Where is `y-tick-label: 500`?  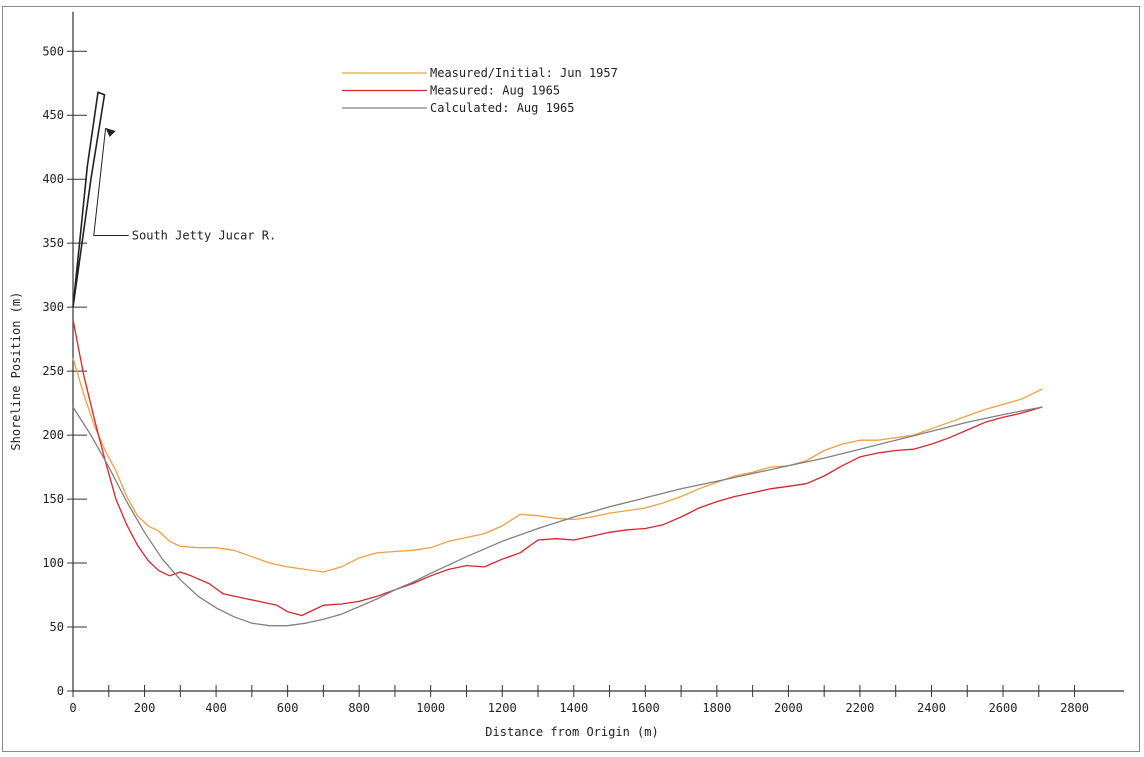 y-tick-label: 500 is located at coordinates (53, 51).